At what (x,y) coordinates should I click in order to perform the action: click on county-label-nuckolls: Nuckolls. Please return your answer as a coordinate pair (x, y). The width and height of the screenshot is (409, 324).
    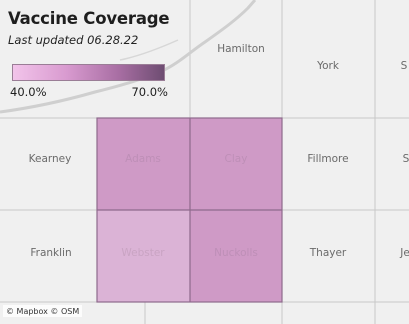
    Looking at the image, I should click on (236, 253).